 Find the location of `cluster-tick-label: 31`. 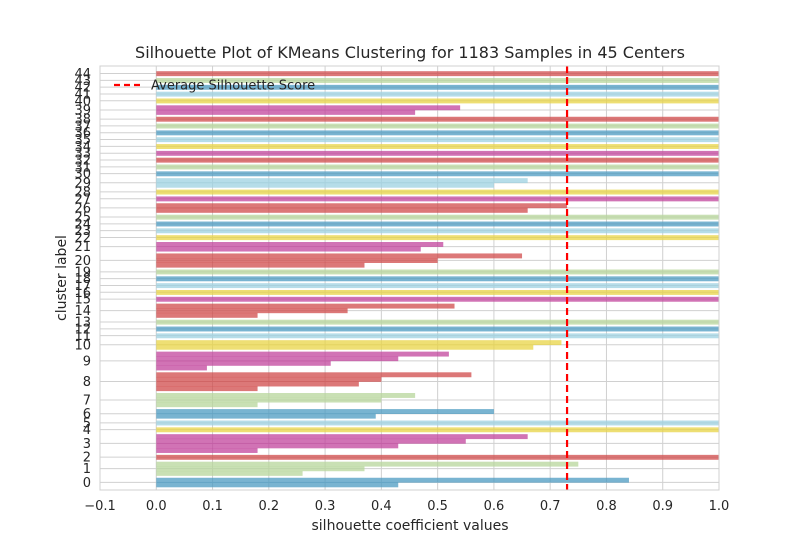

cluster-tick-label: 31 is located at coordinates (82, 167).